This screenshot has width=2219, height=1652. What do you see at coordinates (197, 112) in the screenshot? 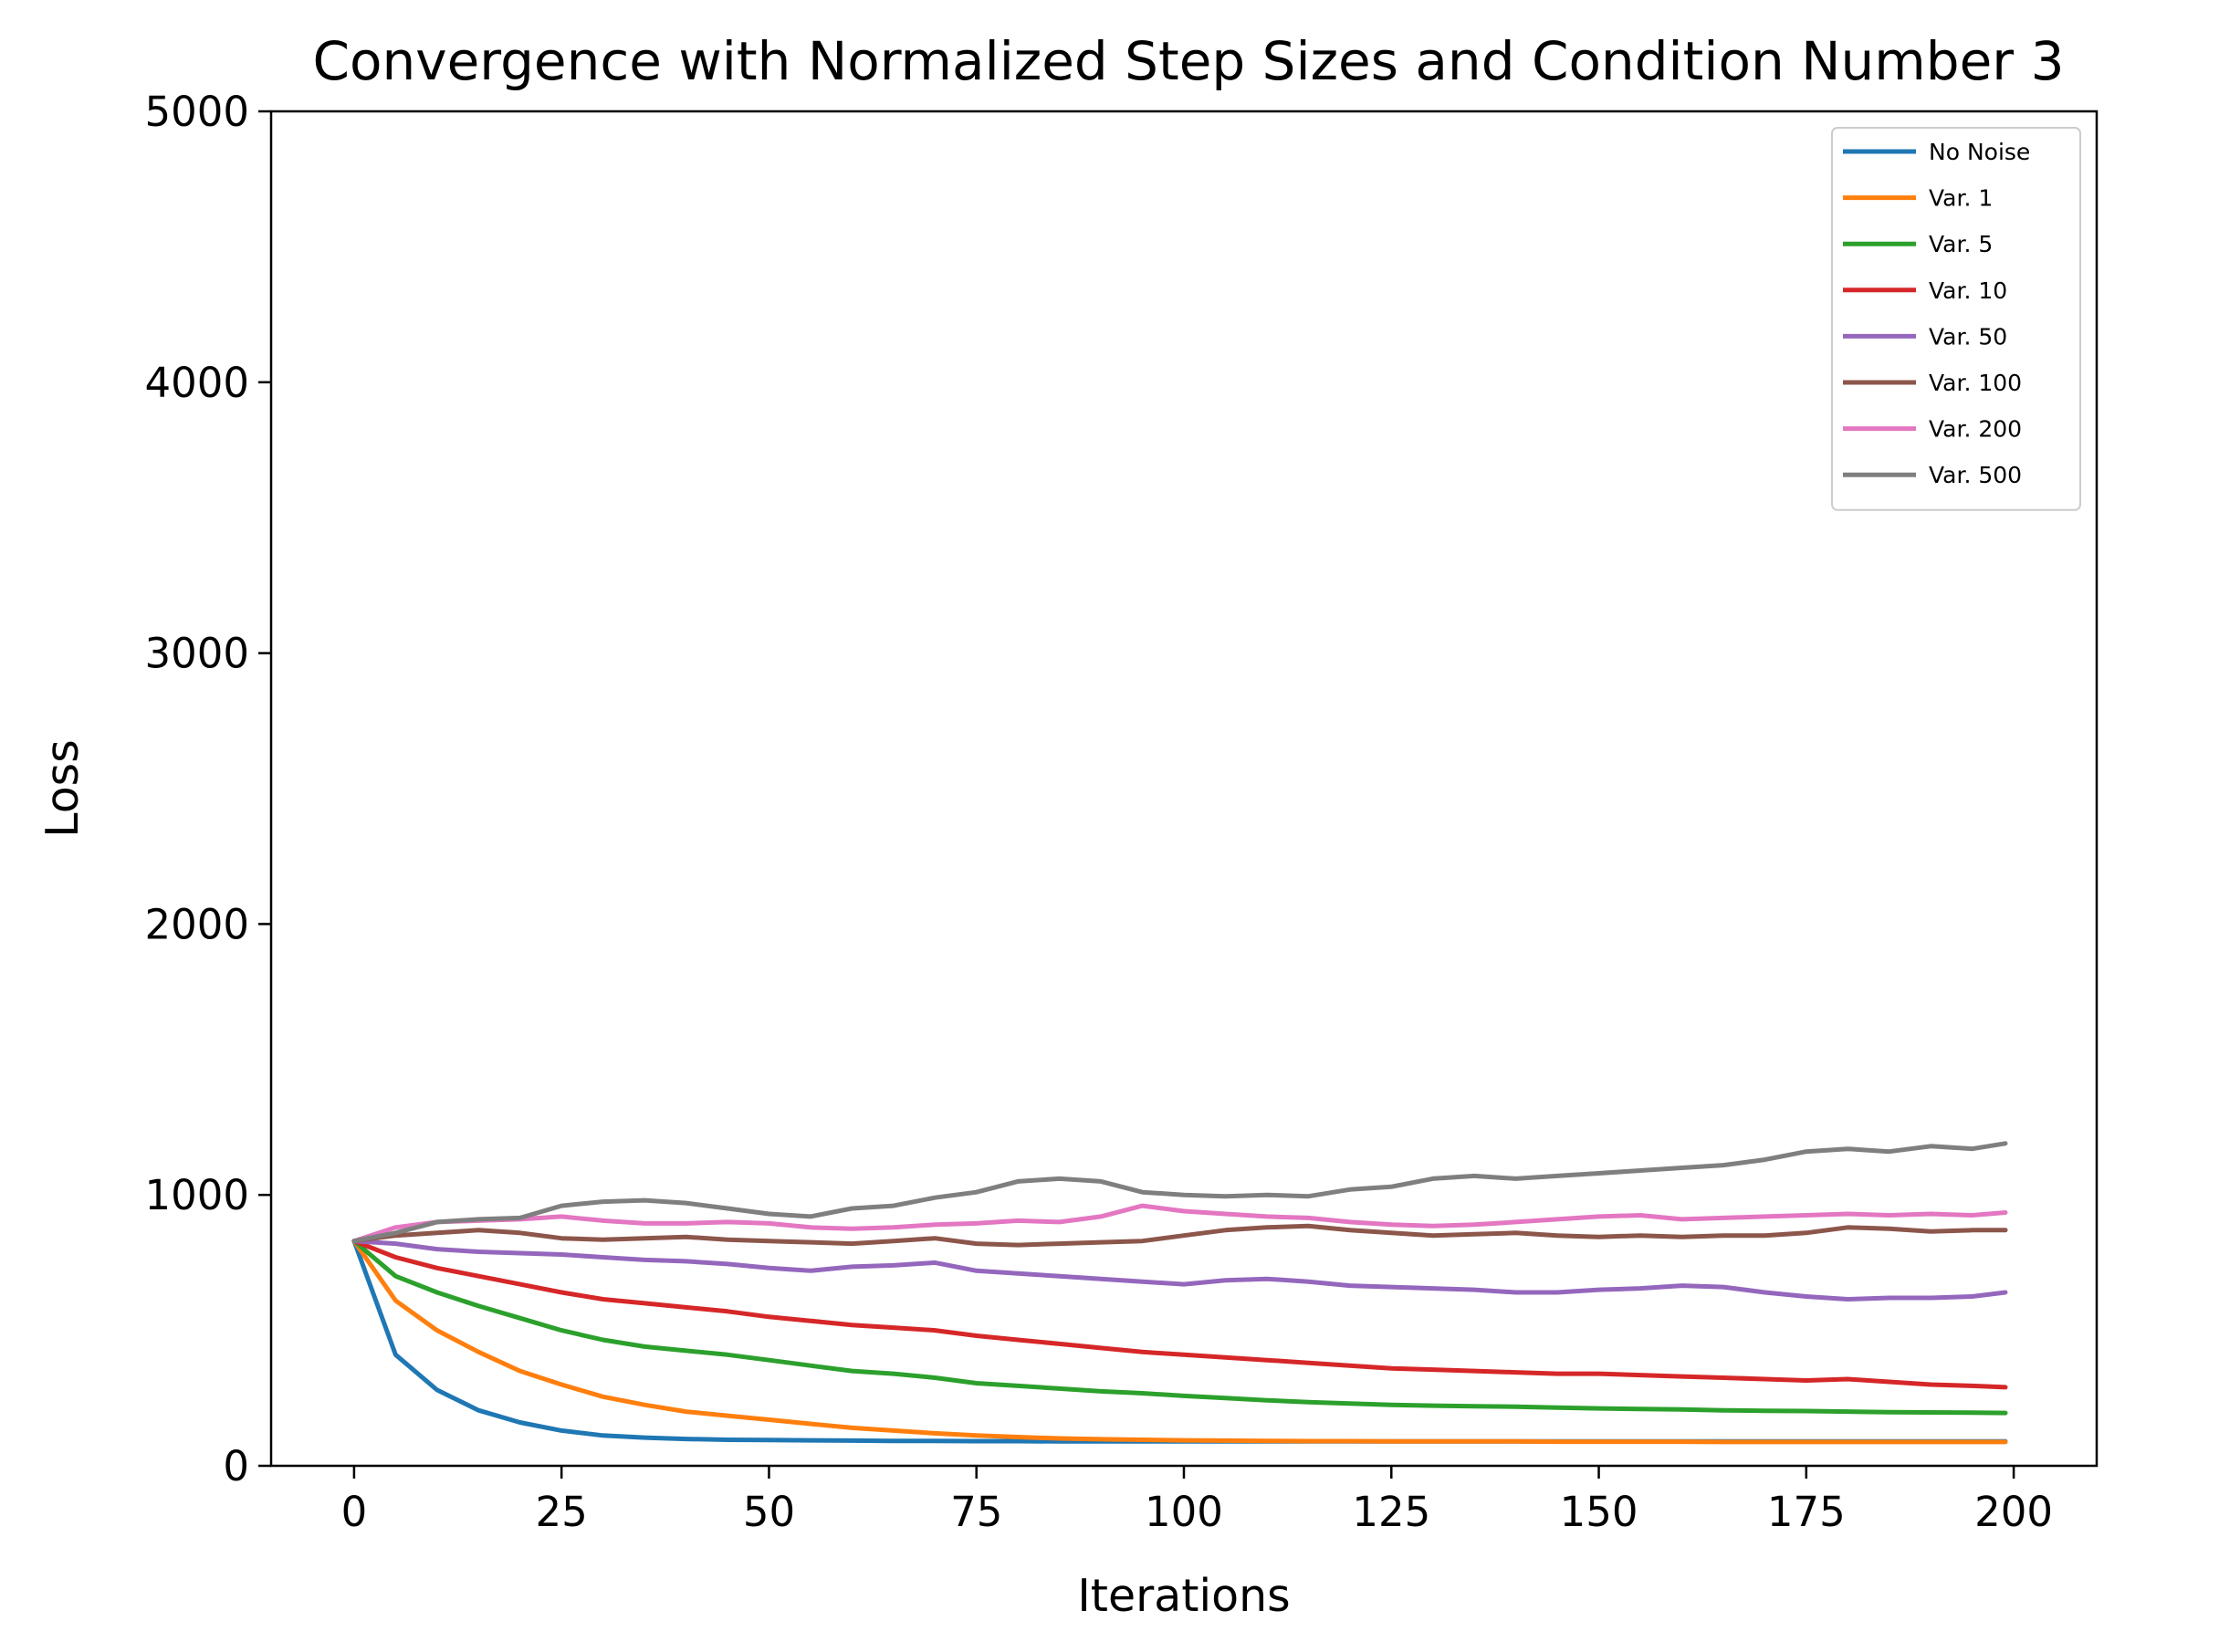
I see `y-tick-label: 5000` at bounding box center [197, 112].